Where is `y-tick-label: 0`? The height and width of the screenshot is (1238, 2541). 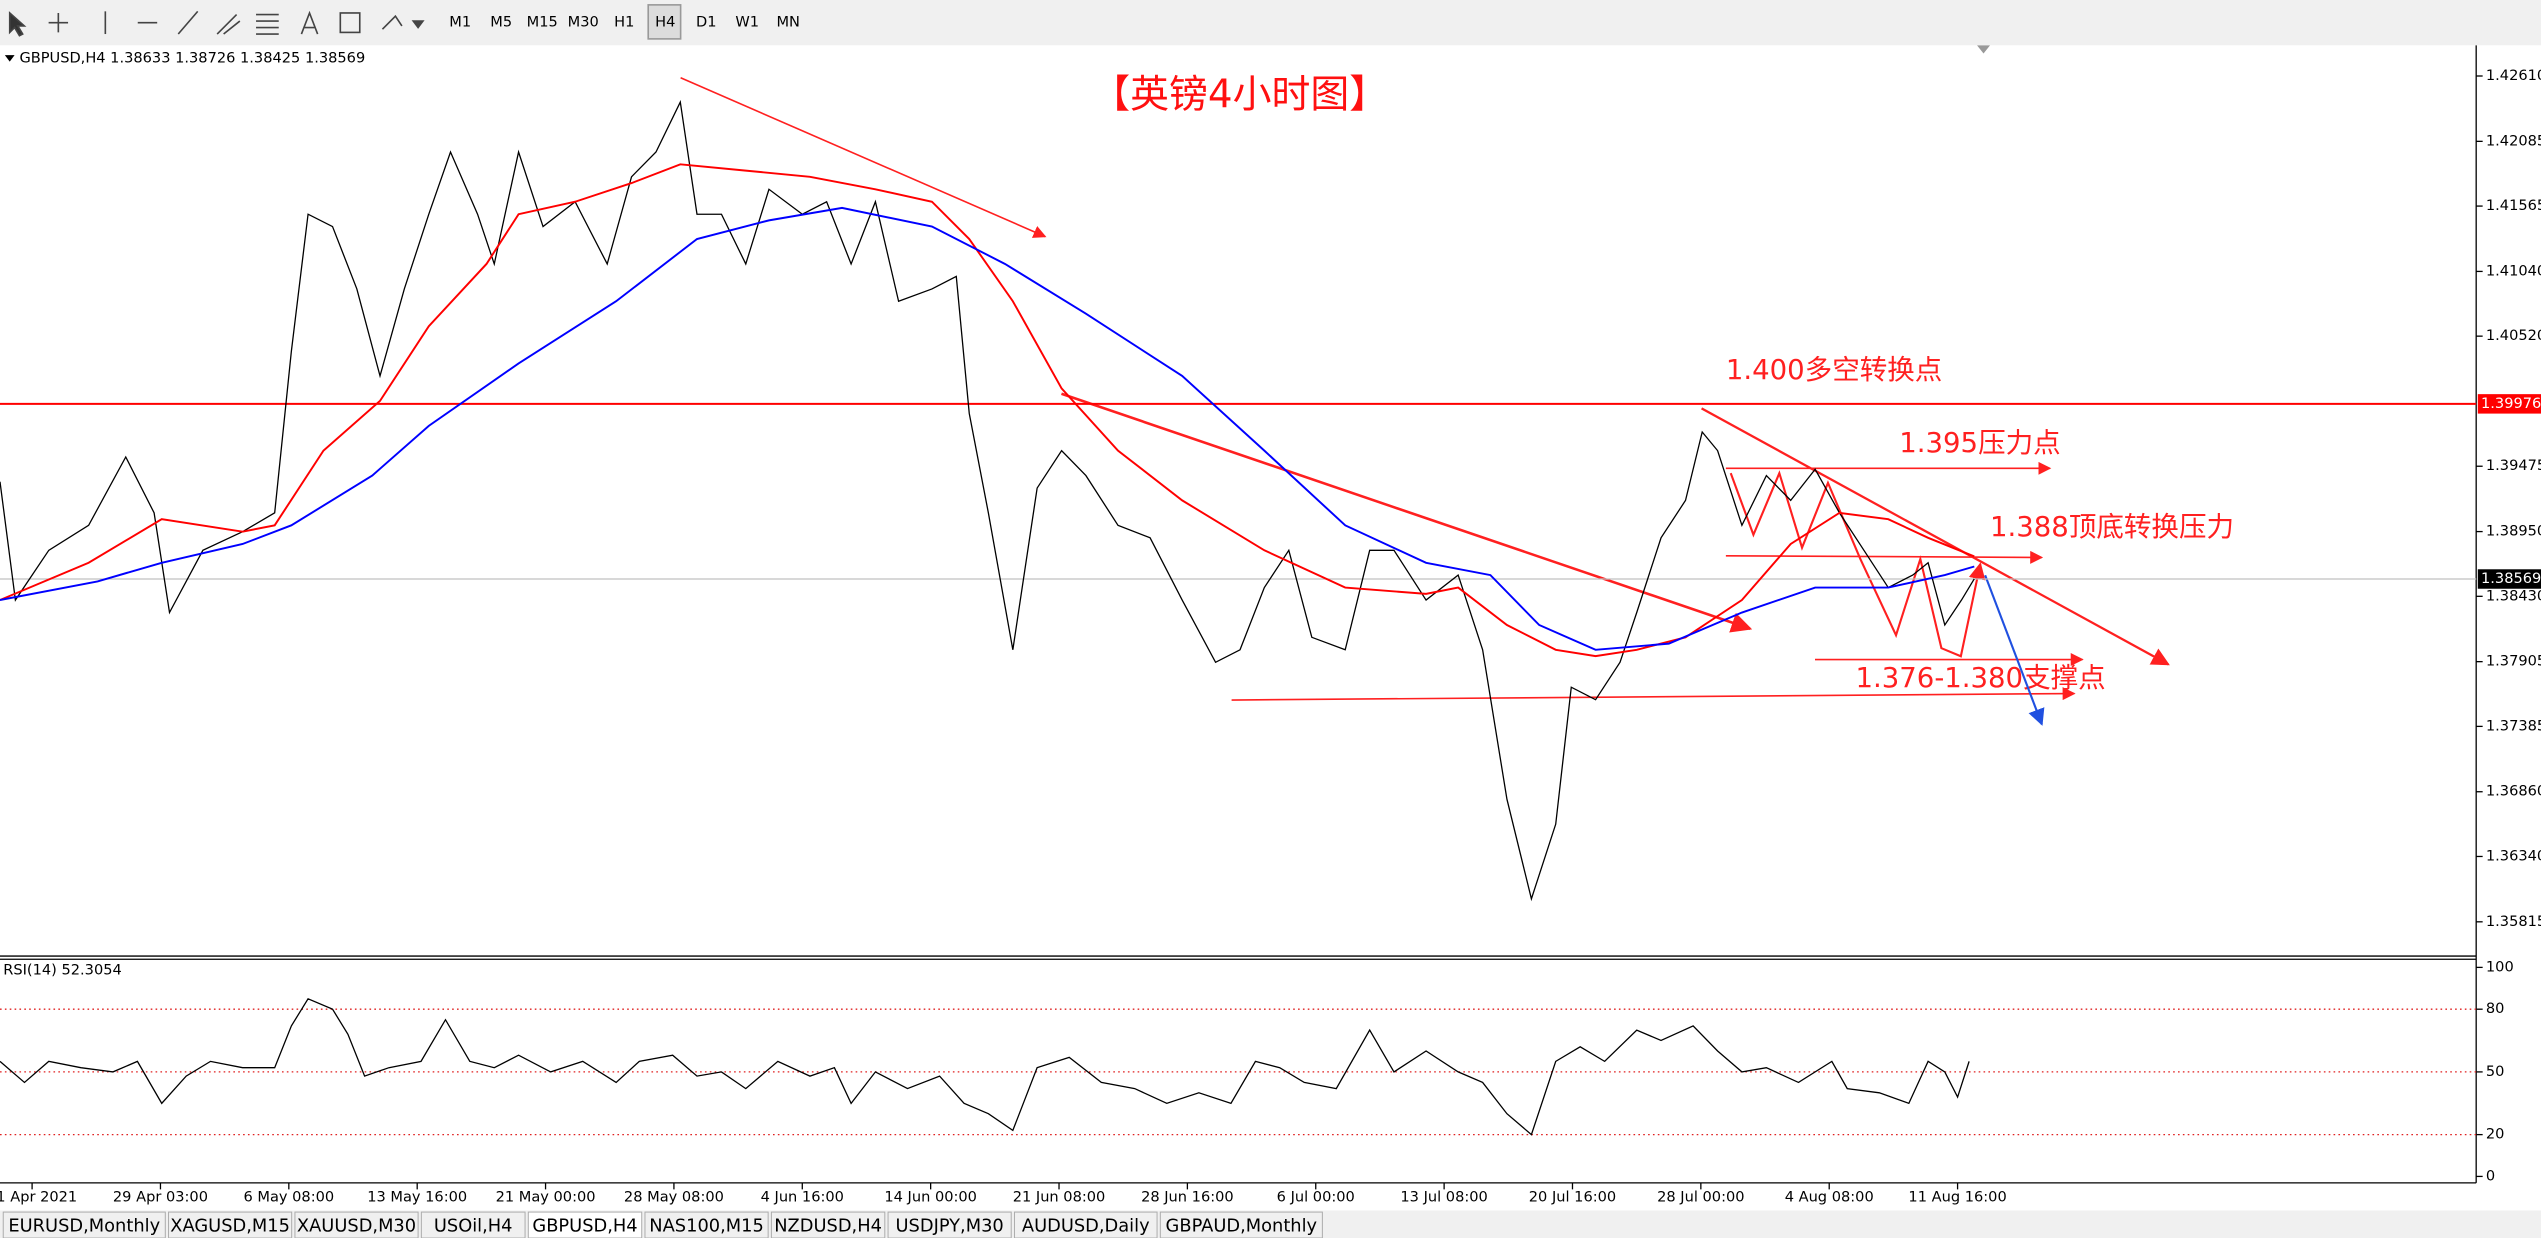
y-tick-label: 0 is located at coordinates (2490, 1175).